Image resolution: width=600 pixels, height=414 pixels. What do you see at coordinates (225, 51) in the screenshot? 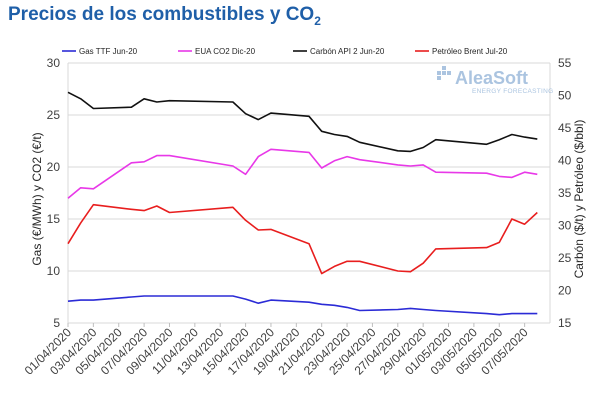
I see `legend-label: EUA CO2 Dic-20` at bounding box center [225, 51].